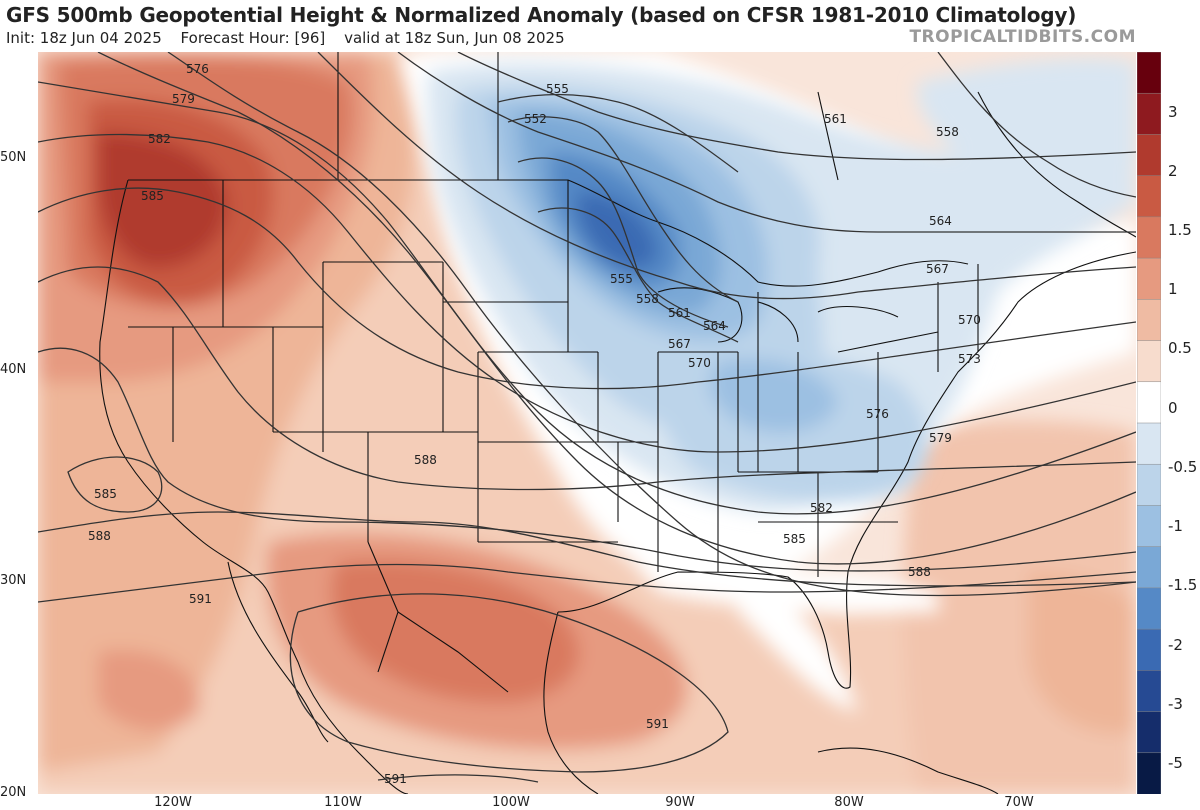  What do you see at coordinates (535, 119) in the screenshot?
I see `contour-label: 552` at bounding box center [535, 119].